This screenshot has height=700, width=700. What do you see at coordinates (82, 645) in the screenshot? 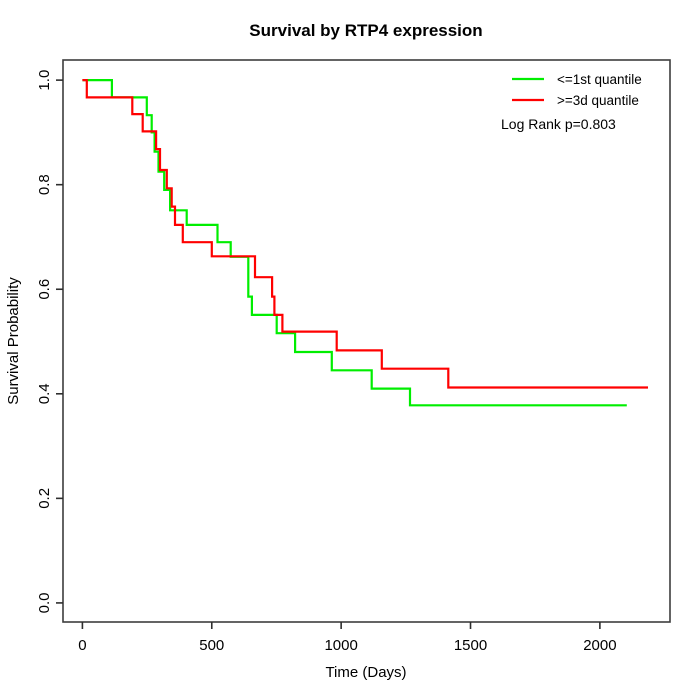
I see `x-tick-label-0: 0` at bounding box center [82, 645].